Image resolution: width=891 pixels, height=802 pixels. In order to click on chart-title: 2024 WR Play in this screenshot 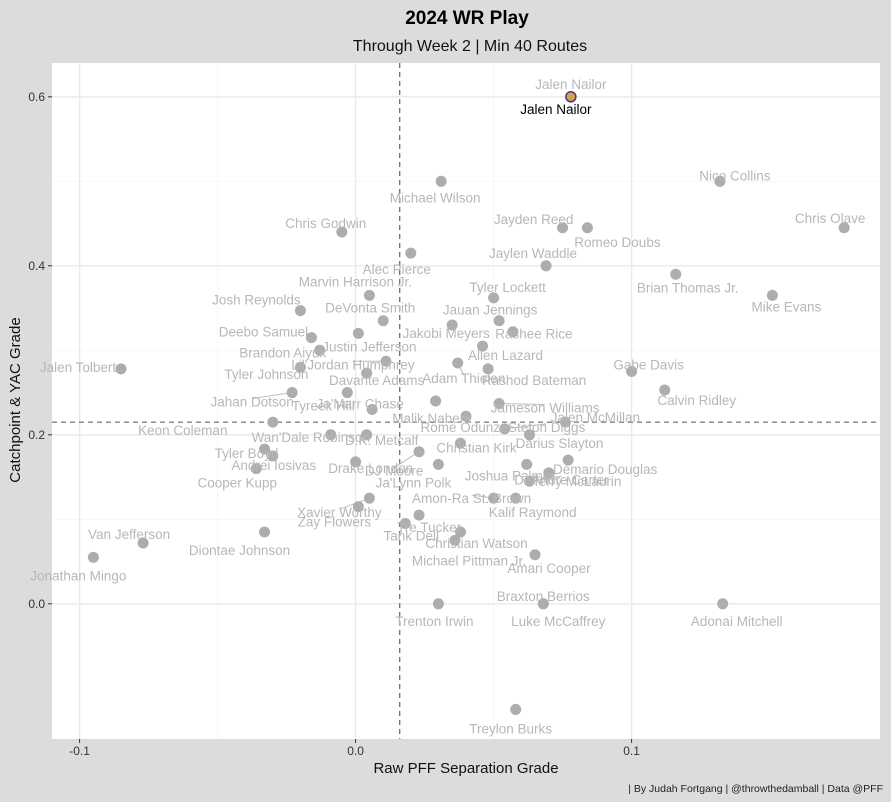, I will do `click(467, 18)`.